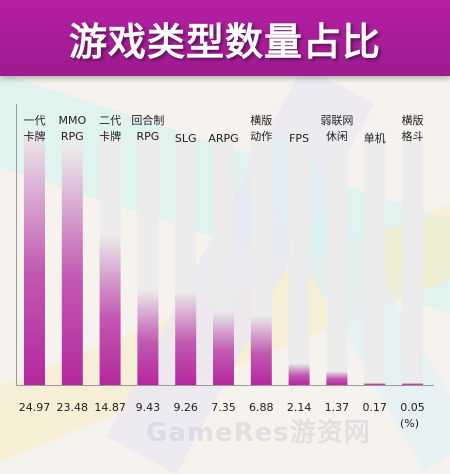 This screenshot has width=450, height=474. Describe the element at coordinates (337, 407) in the screenshot. I see `value-label: 1.37` at that location.